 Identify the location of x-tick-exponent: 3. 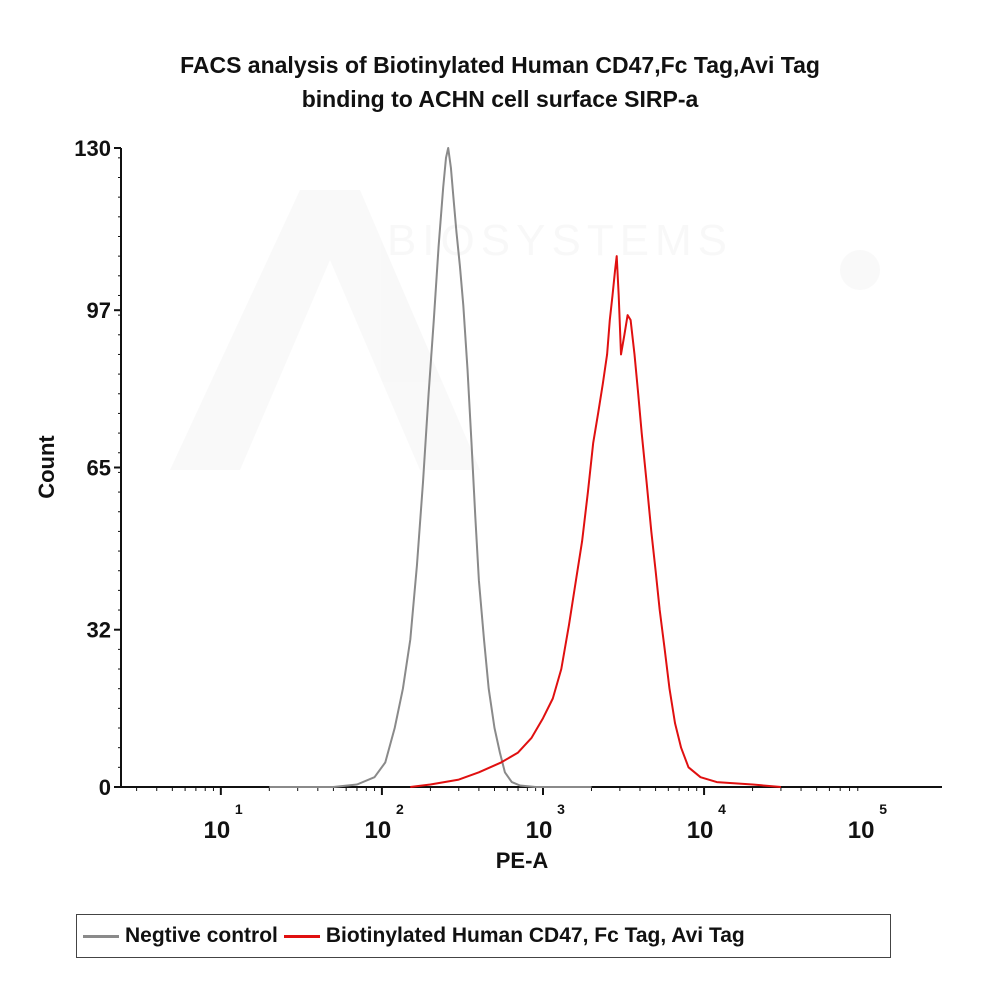
(561, 809).